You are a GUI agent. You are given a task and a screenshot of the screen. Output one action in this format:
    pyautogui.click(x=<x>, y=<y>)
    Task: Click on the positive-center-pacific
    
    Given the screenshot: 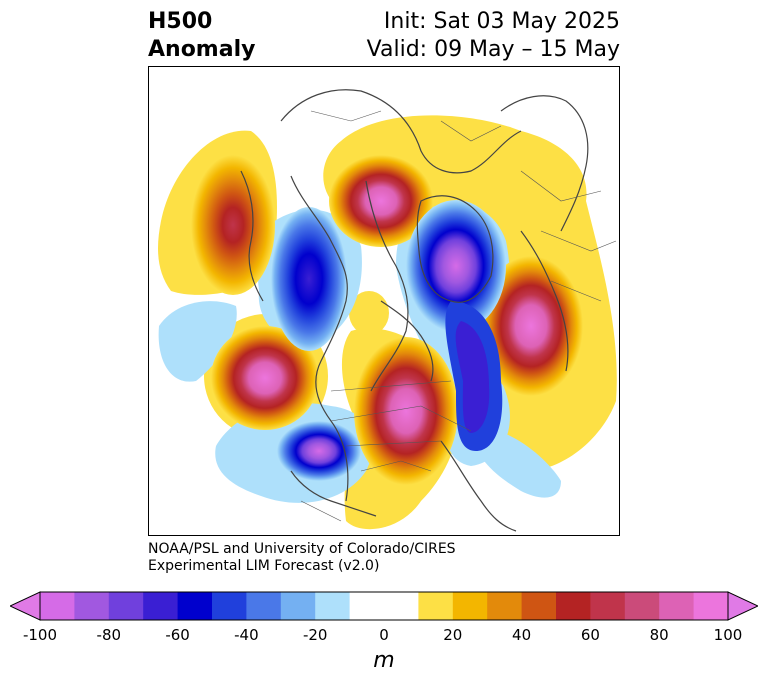 What is the action you would take?
    pyautogui.click(x=233, y=225)
    